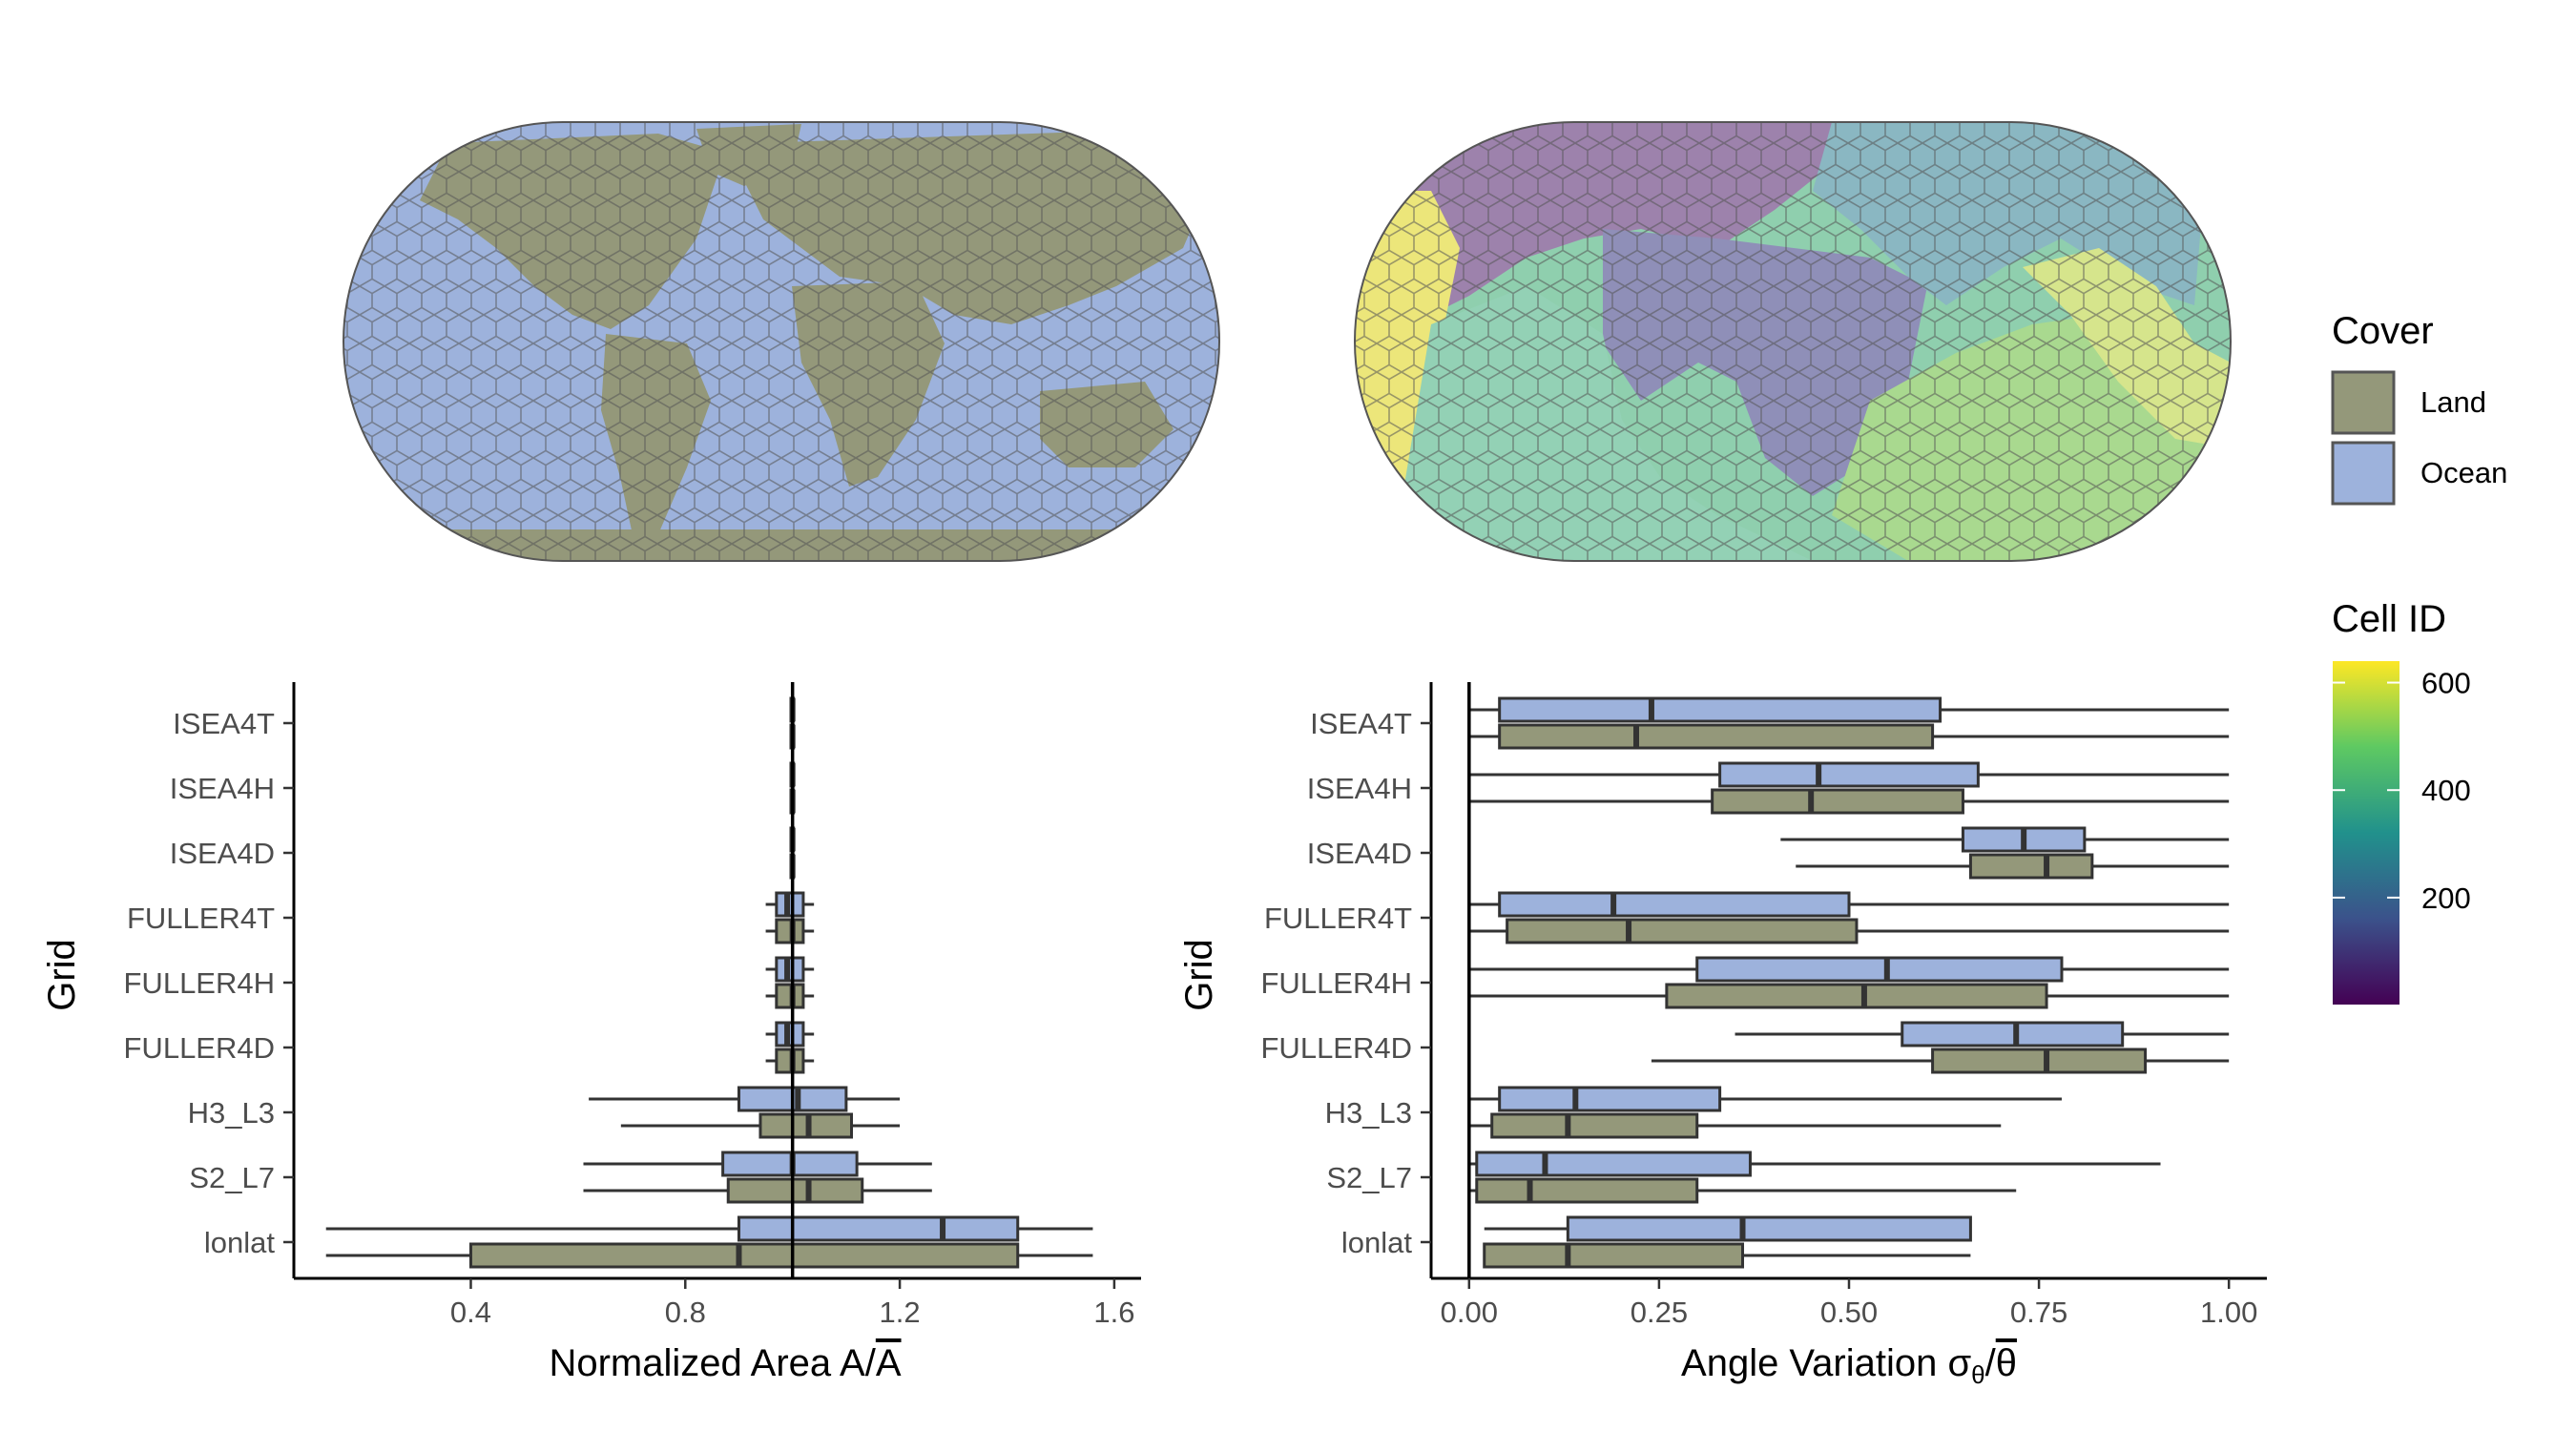 This screenshot has width=2576, height=1431. What do you see at coordinates (2363, 402) in the screenshot?
I see `legend-swatch-land` at bounding box center [2363, 402].